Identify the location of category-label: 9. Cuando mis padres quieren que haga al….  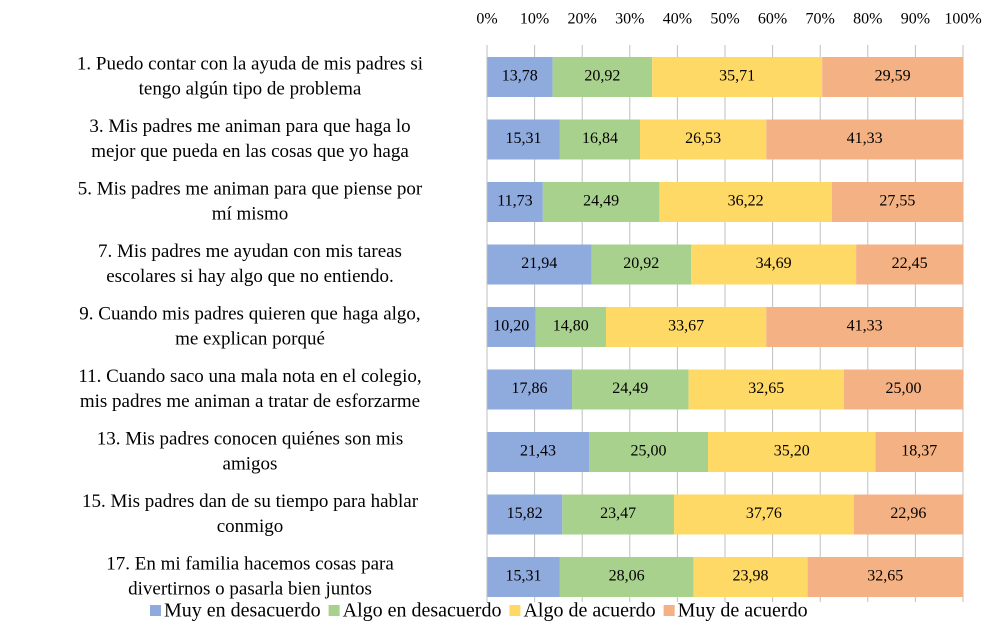
(249, 313).